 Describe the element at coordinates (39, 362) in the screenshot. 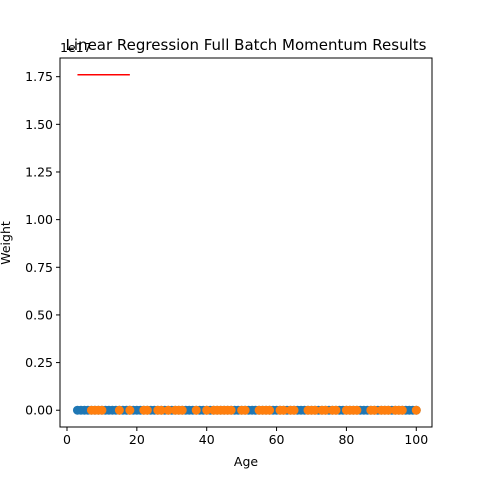

I see `y-tick-label: 0.25` at that location.